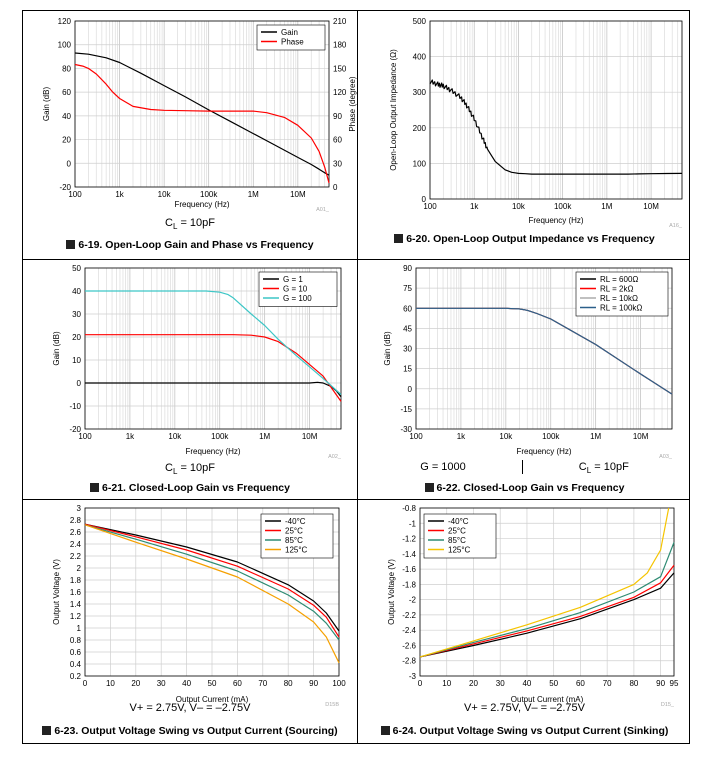 This screenshot has height=763, width=711. Describe the element at coordinates (186, 683) in the screenshot. I see `x-tick-label: 40` at that location.